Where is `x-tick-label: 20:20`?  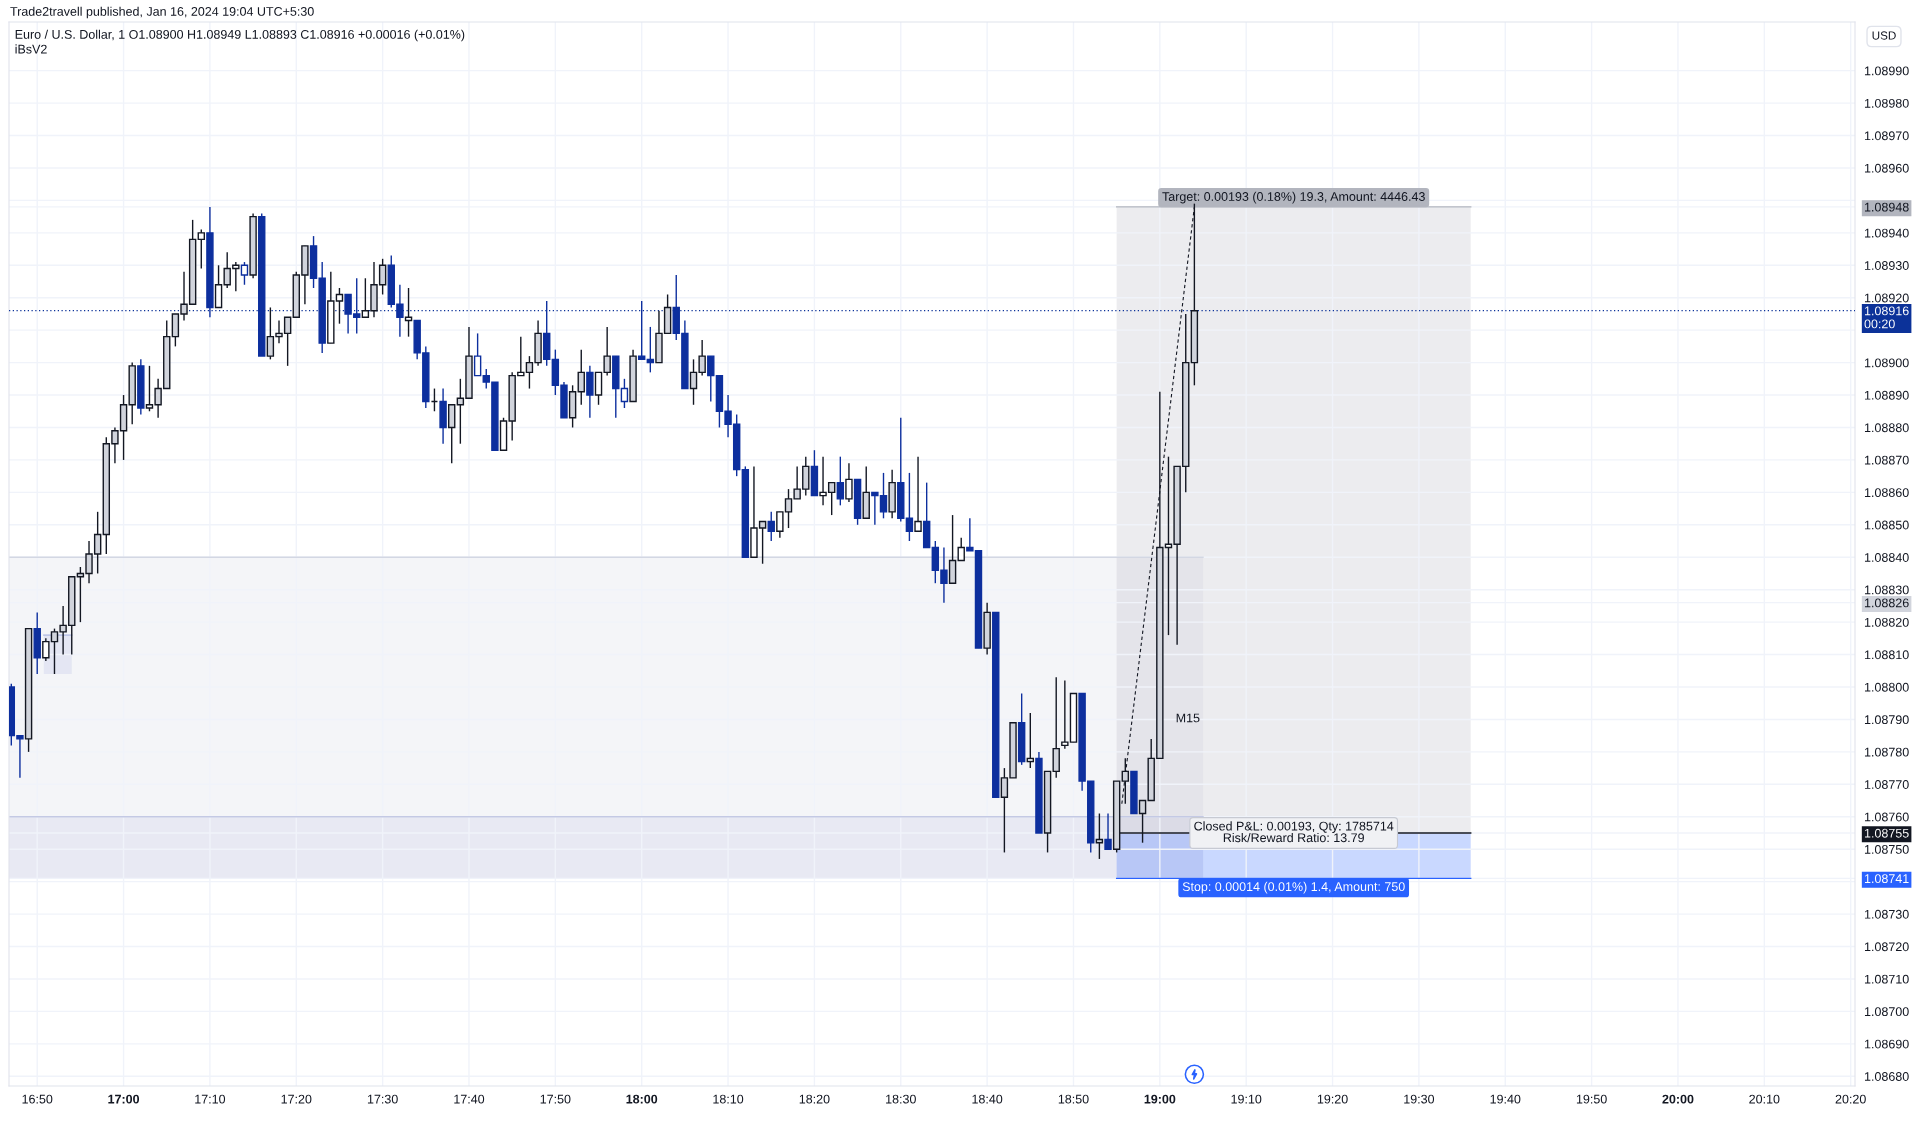 x-tick-label: 20:20 is located at coordinates (1850, 1099).